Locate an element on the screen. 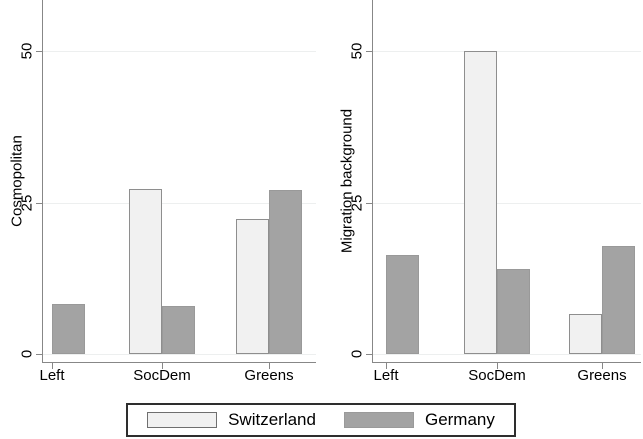  y-axis-title-cosmopolitan: Cosmopolitan is located at coordinates (17, 181).